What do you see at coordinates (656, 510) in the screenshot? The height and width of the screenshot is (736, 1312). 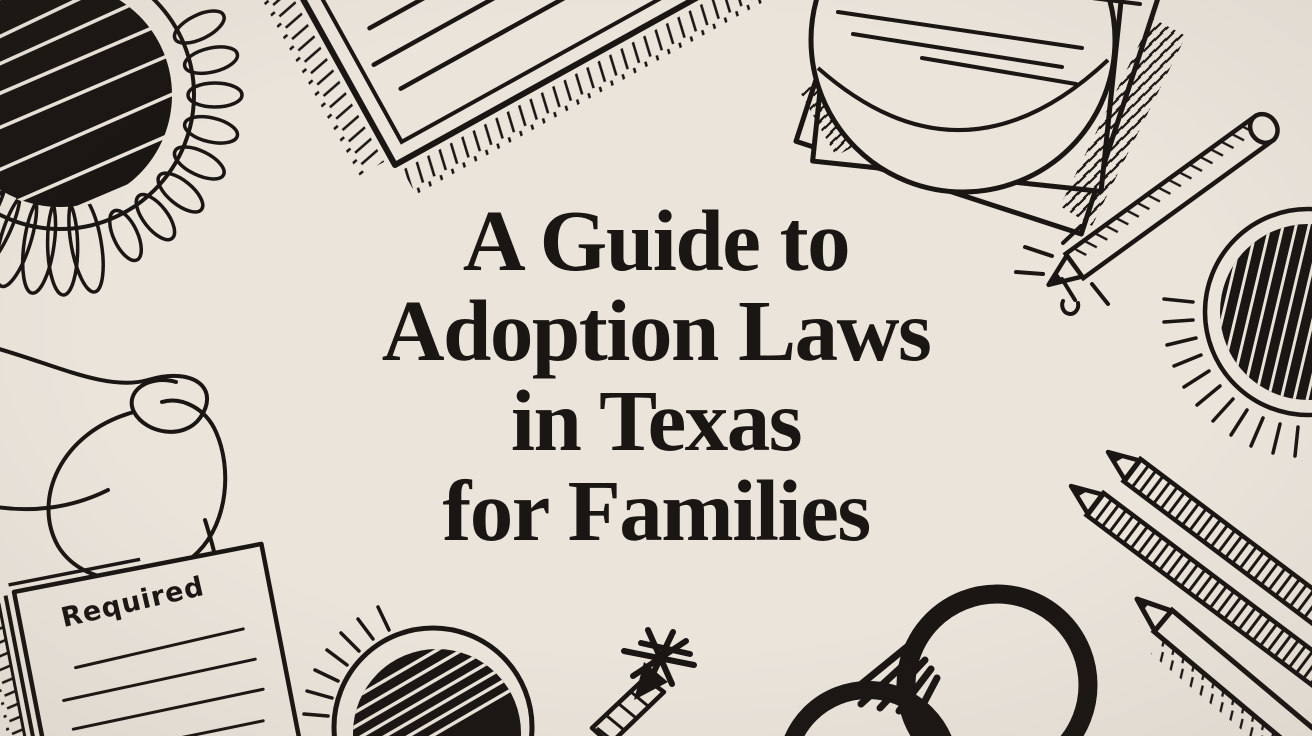 I see `title-line-4: for Families` at bounding box center [656, 510].